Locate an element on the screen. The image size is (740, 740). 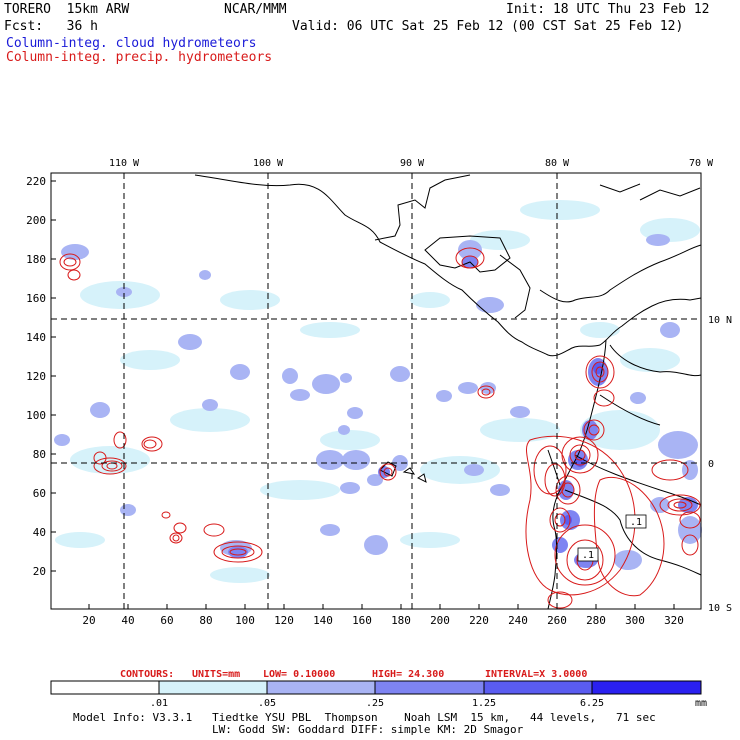
lon-label-90w: 90 W is located at coordinates (412, 163).